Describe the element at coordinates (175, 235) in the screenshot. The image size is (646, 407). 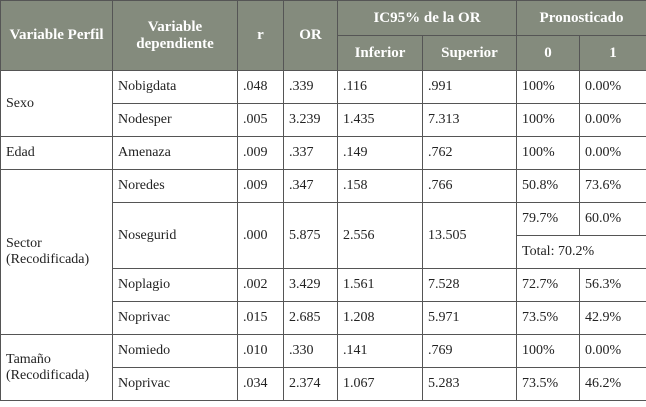
I see `cell: Nosegurid` at that location.